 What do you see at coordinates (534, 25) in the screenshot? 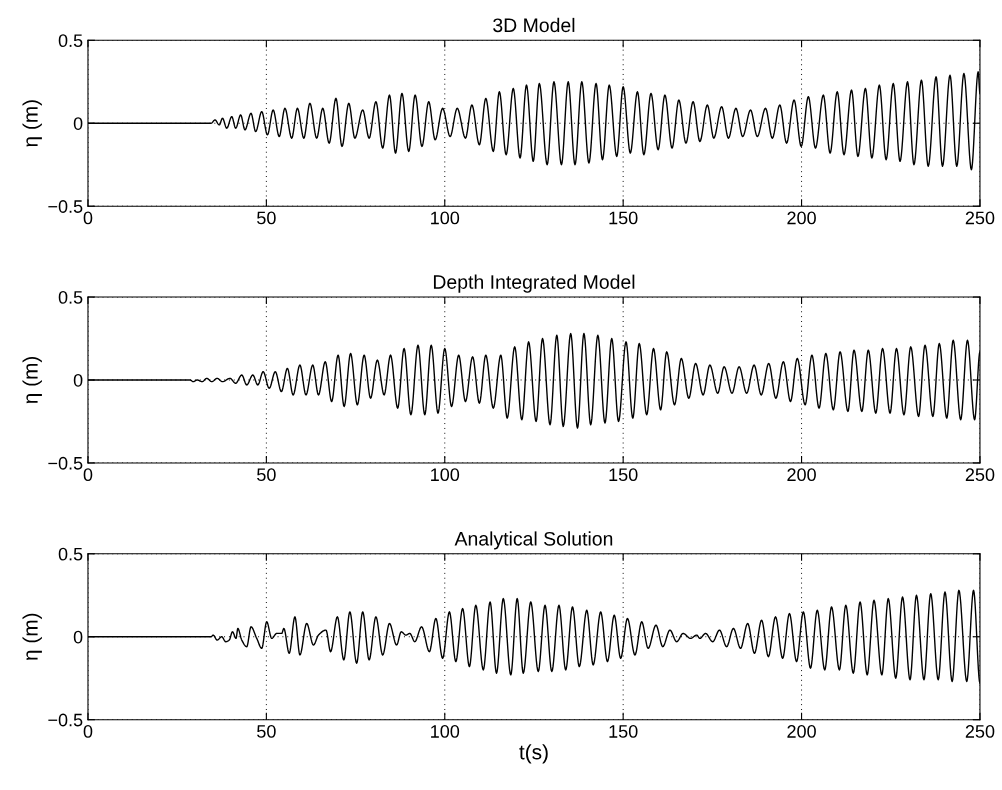
I see `chart-title: 3D Model` at bounding box center [534, 25].